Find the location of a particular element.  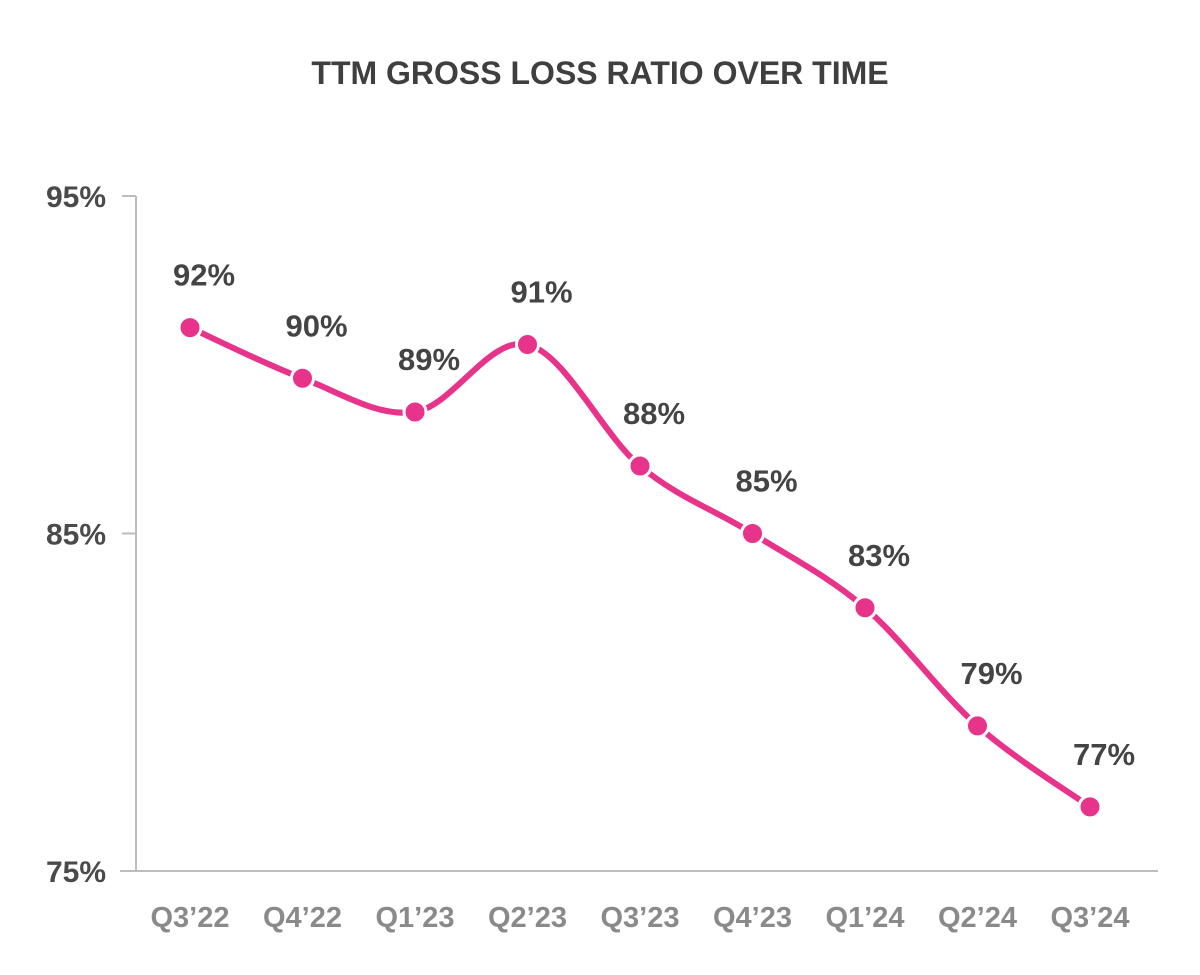

y-tick-label: 95% is located at coordinates (76, 197).